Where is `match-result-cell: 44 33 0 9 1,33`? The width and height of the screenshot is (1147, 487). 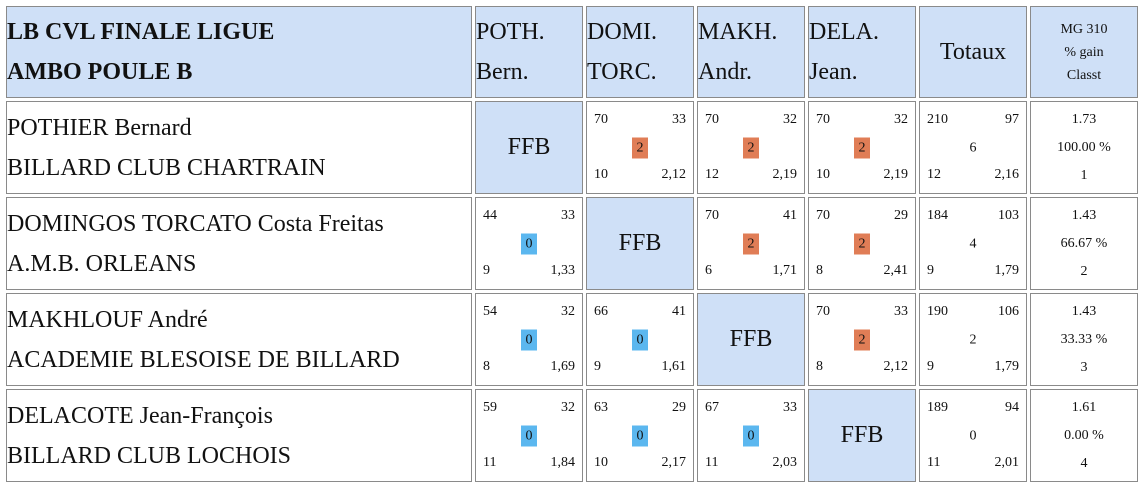 match-result-cell: 44 33 0 9 1,33 is located at coordinates (529, 243).